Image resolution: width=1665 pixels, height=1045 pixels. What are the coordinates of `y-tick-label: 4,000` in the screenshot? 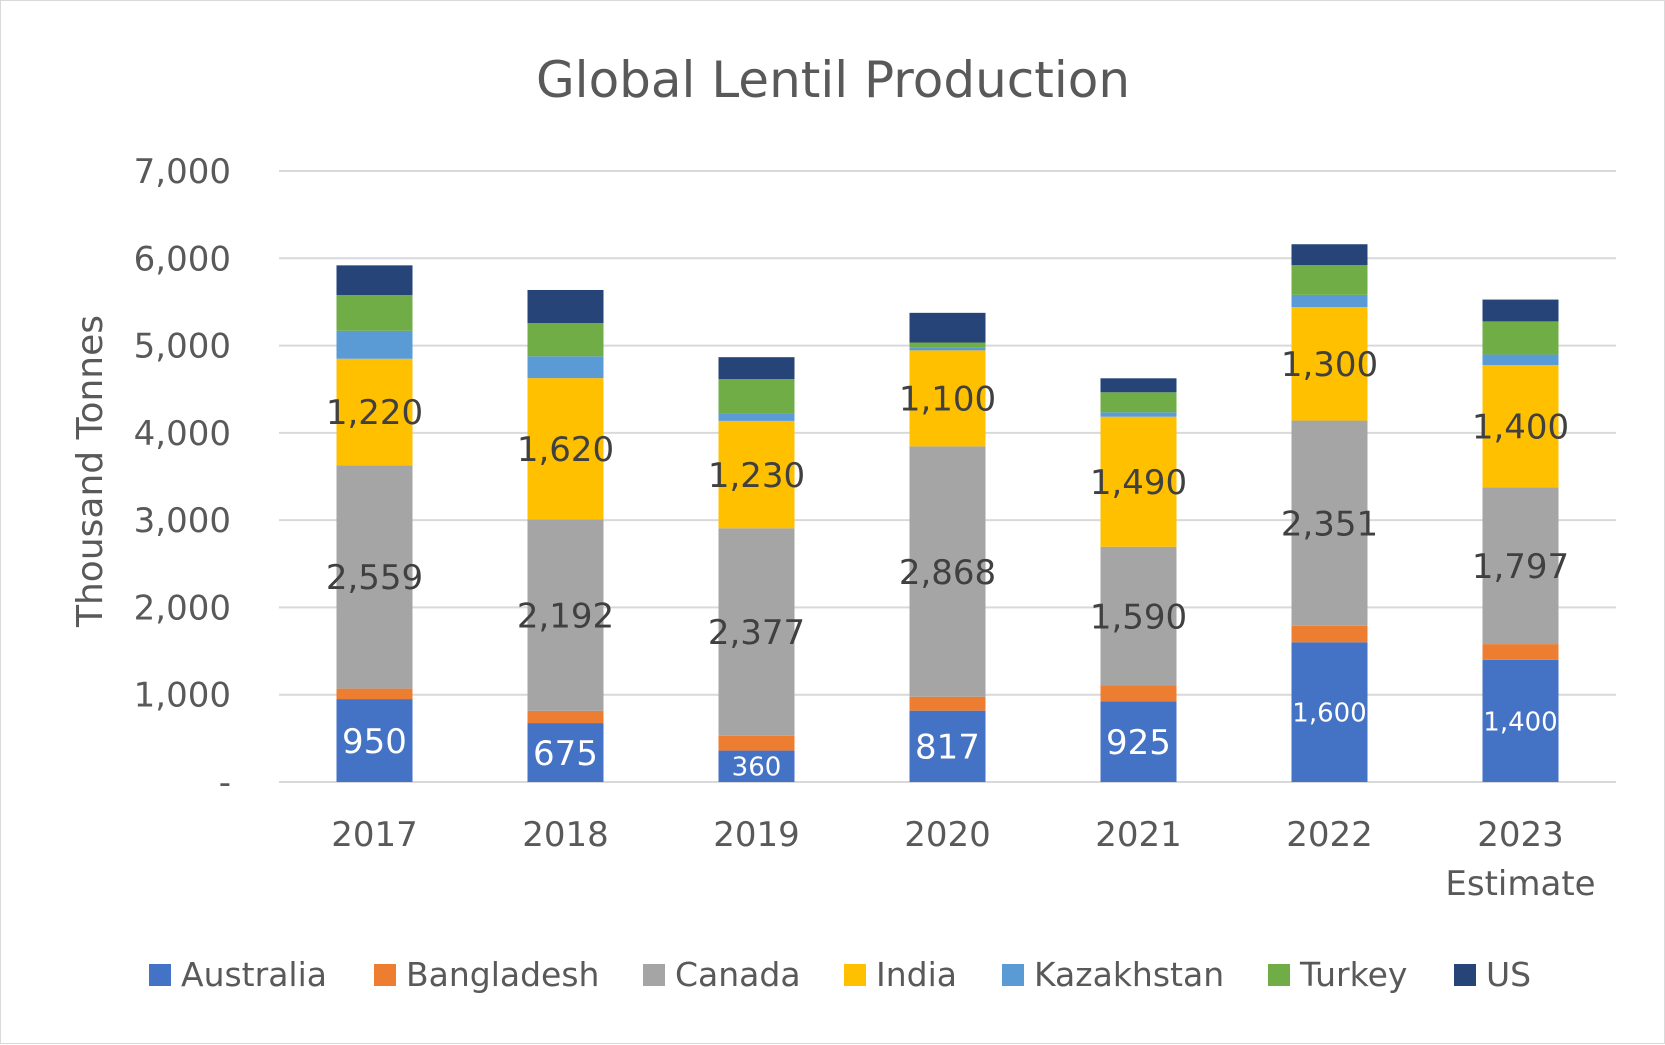 It's located at (182, 434).